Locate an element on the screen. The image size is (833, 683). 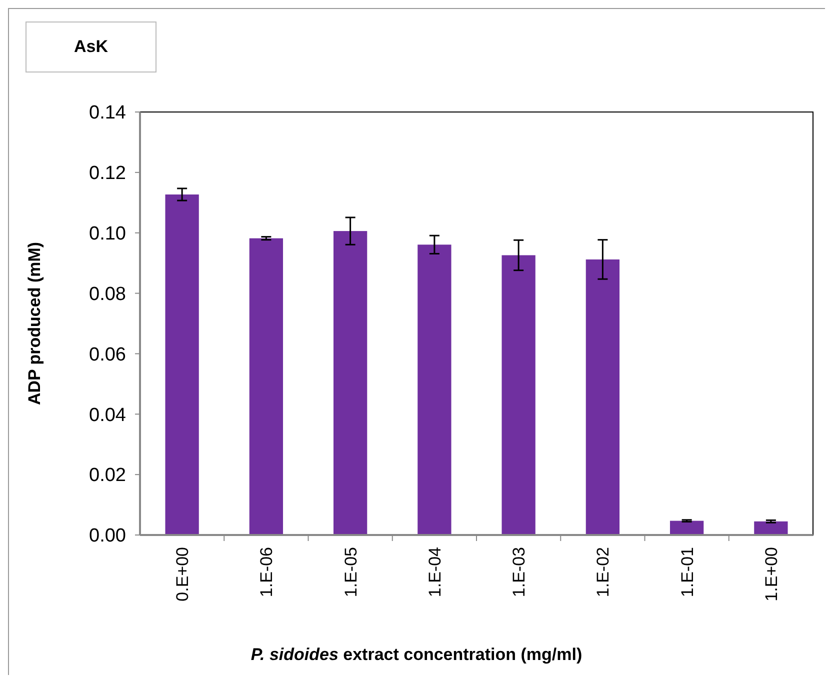
y-tick-label: 0.00 is located at coordinates (107, 536).